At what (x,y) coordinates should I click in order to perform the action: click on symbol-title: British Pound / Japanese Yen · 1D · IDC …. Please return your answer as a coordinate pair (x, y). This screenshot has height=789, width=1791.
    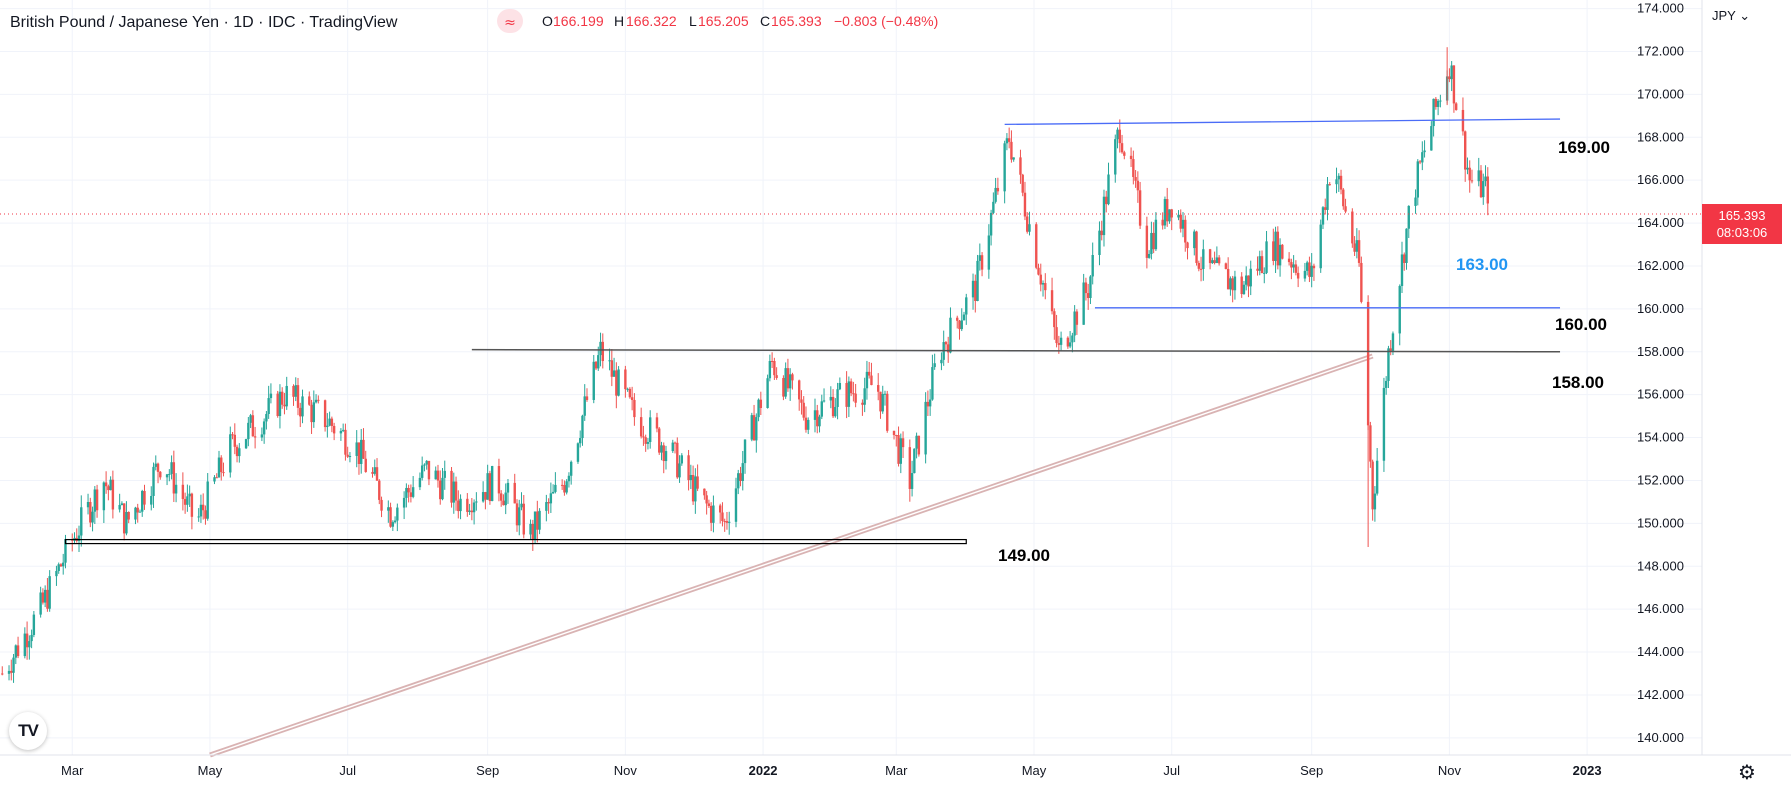
    Looking at the image, I should click on (204, 22).